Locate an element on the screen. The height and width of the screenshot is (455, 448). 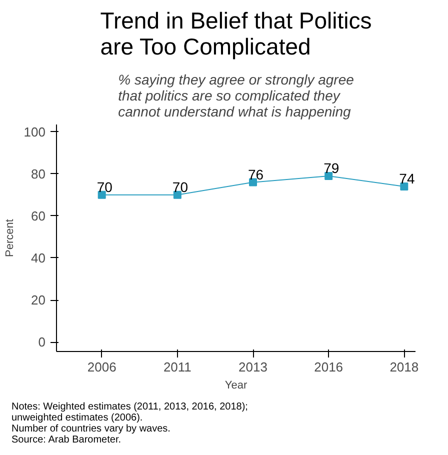
y-tick-label: 20 is located at coordinates (38, 300).